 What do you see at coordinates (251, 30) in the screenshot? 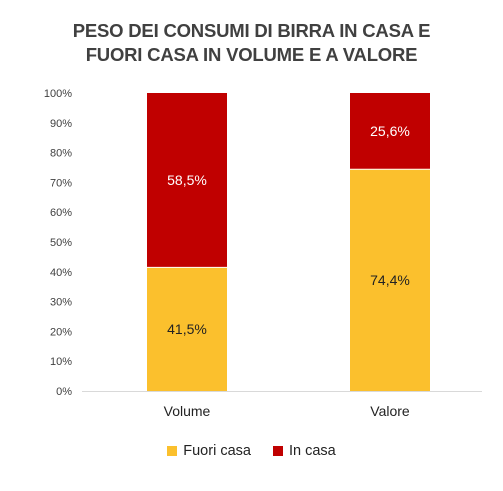
I see `chart-title-line-1: PESO DEI CONSUMI DI BIRRA IN CASA E` at bounding box center [251, 30].